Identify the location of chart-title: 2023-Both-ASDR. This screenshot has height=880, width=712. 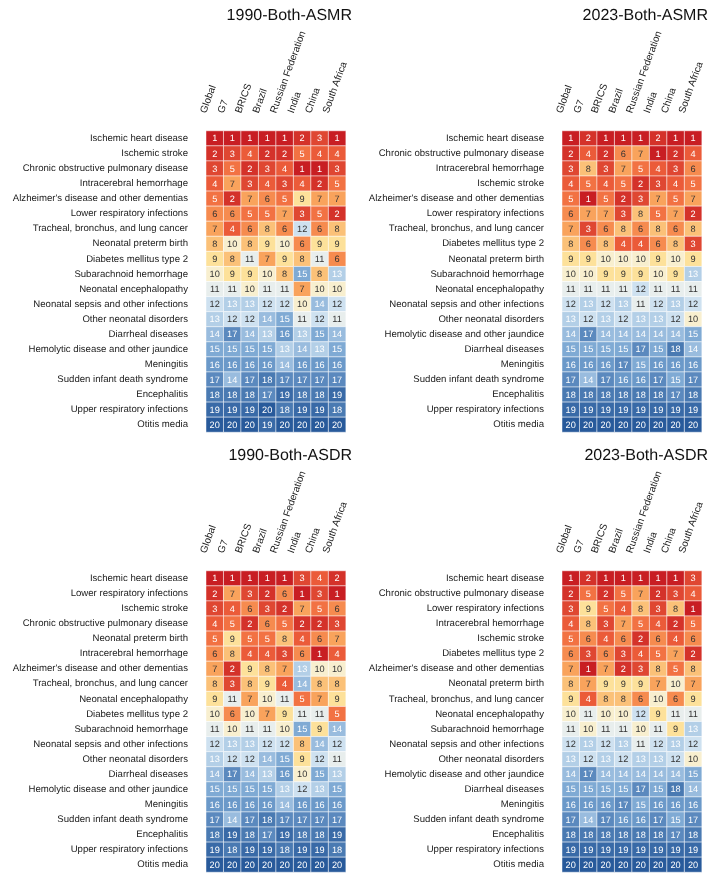
(646, 455).